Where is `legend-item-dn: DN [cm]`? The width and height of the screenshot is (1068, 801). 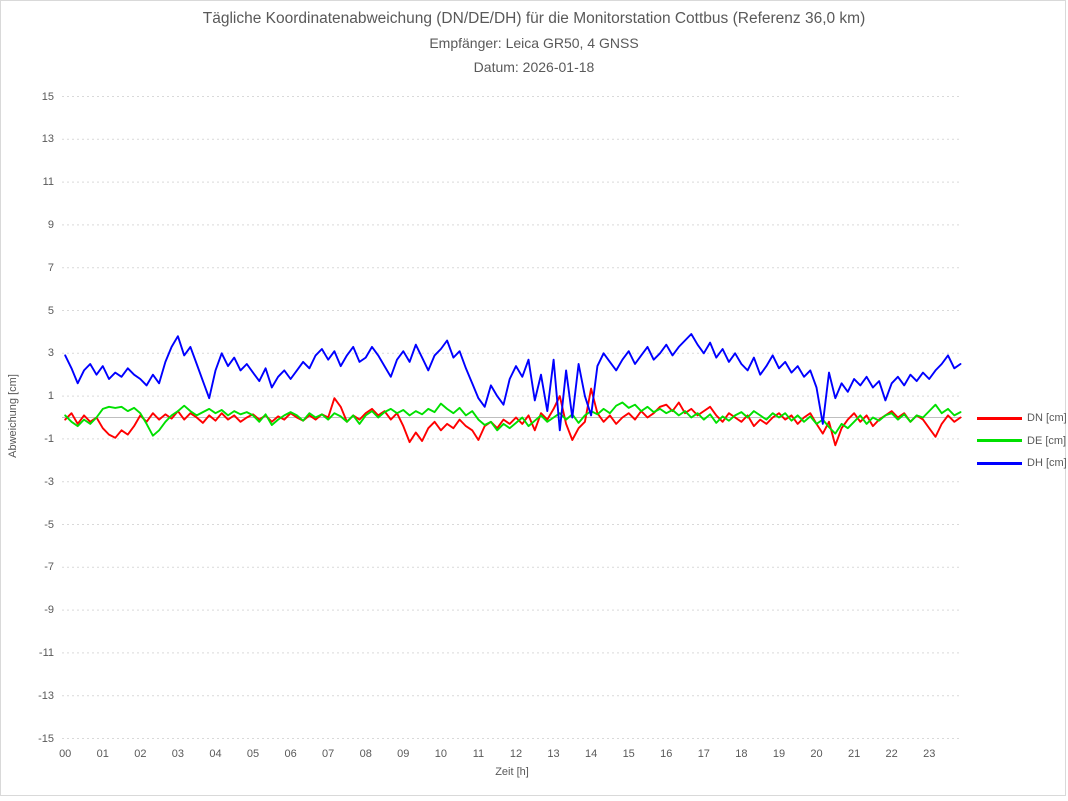
legend-item-dn: DN [cm] is located at coordinates (1022, 418).